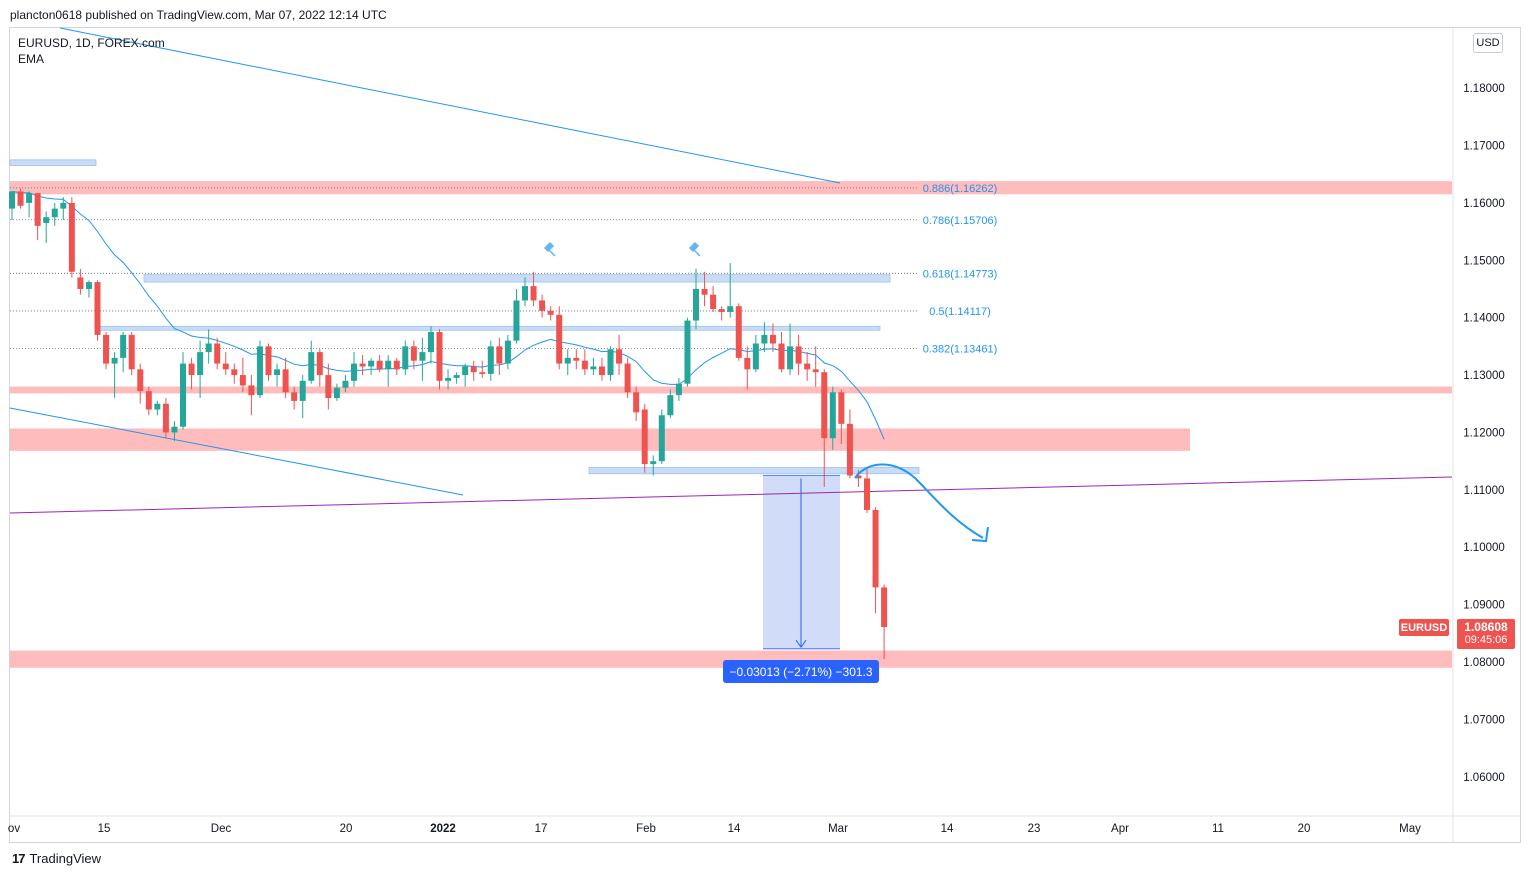  I want to click on pin-marker-icon, so click(549, 249).